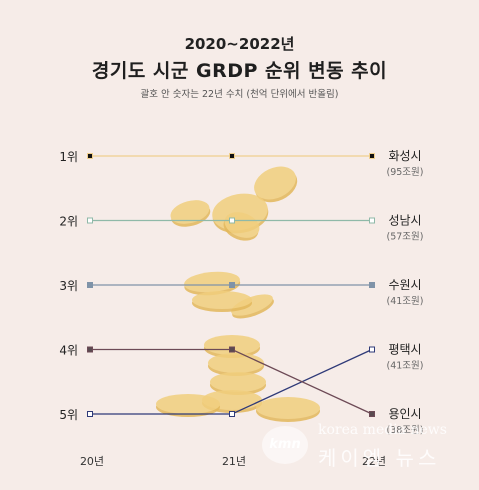  Describe the element at coordinates (405, 237) in the screenshot. I see `series-value-label: (57조원)` at that location.